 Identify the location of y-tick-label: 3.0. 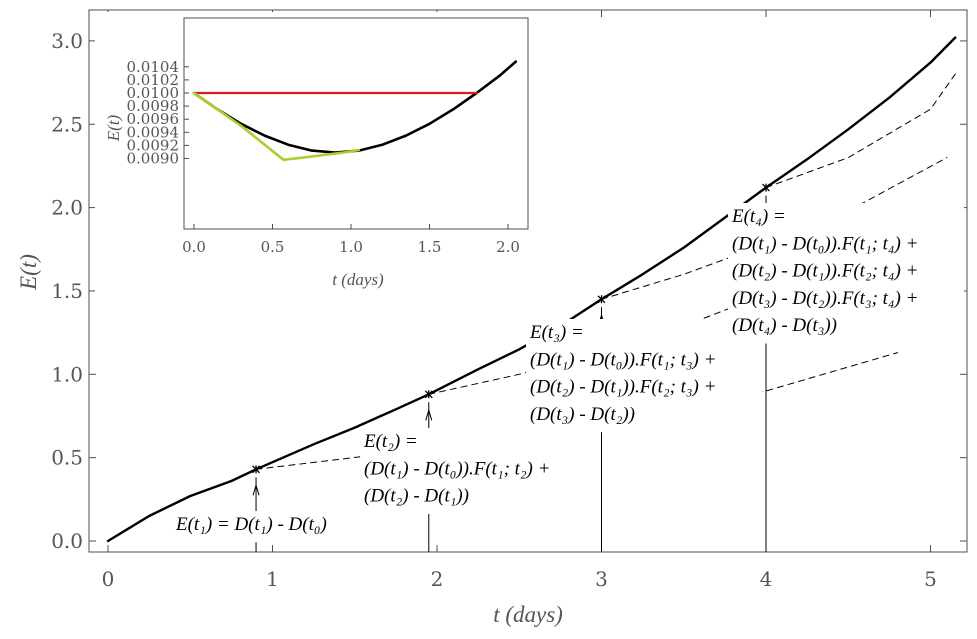
(67, 41).